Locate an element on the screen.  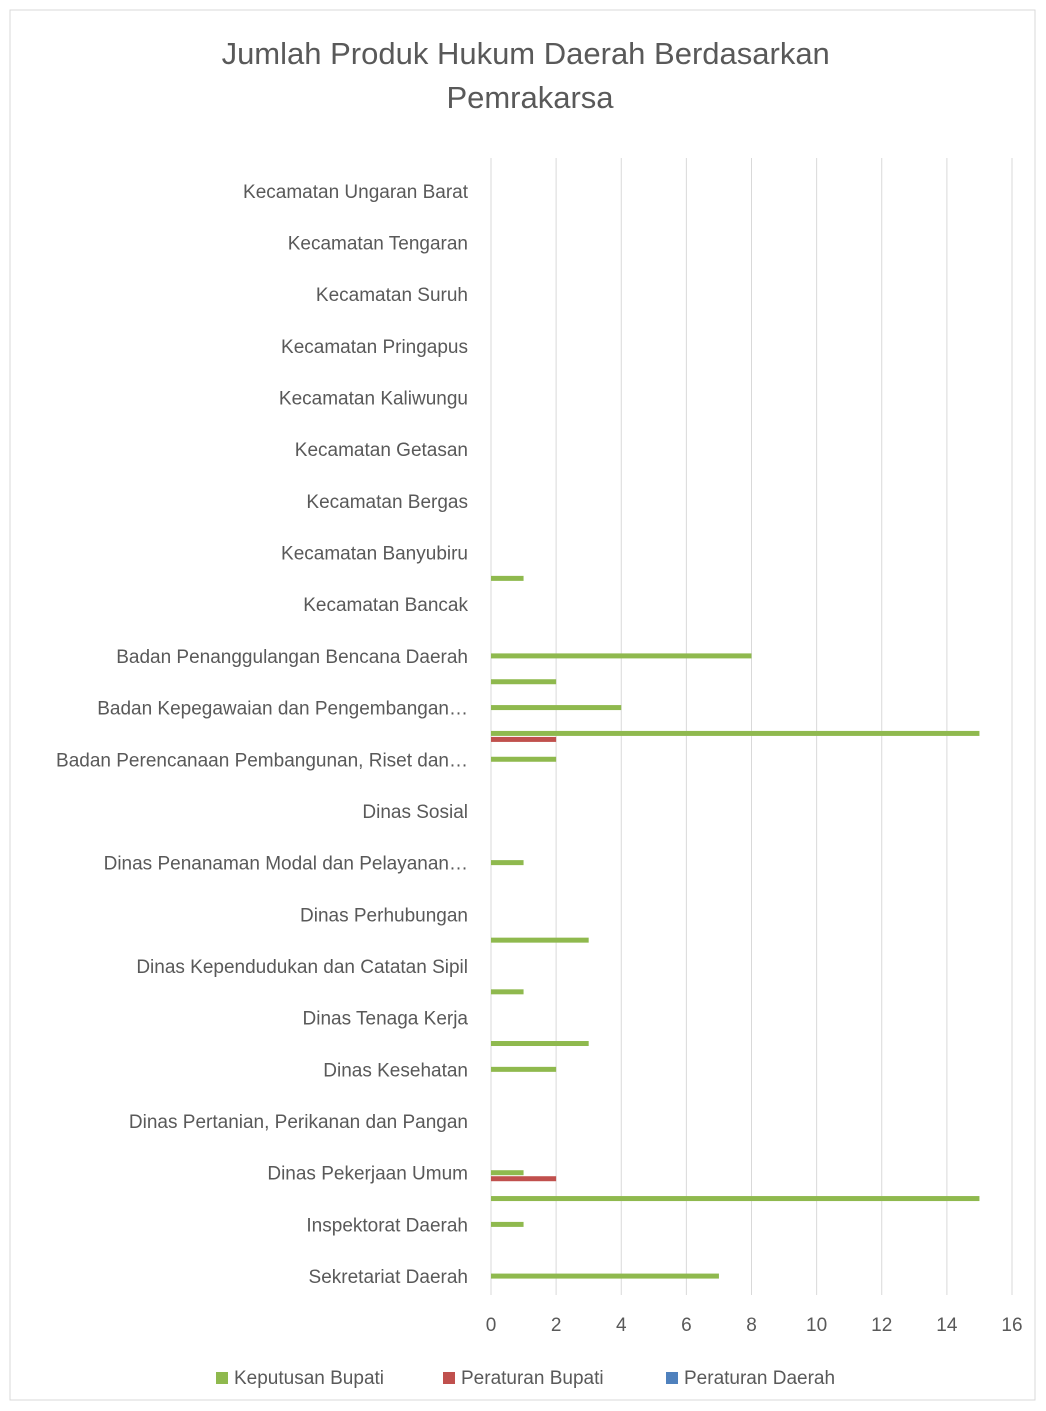
y-tick-label: Dinas Tenaga Kerja is located at coordinates (386, 1019).